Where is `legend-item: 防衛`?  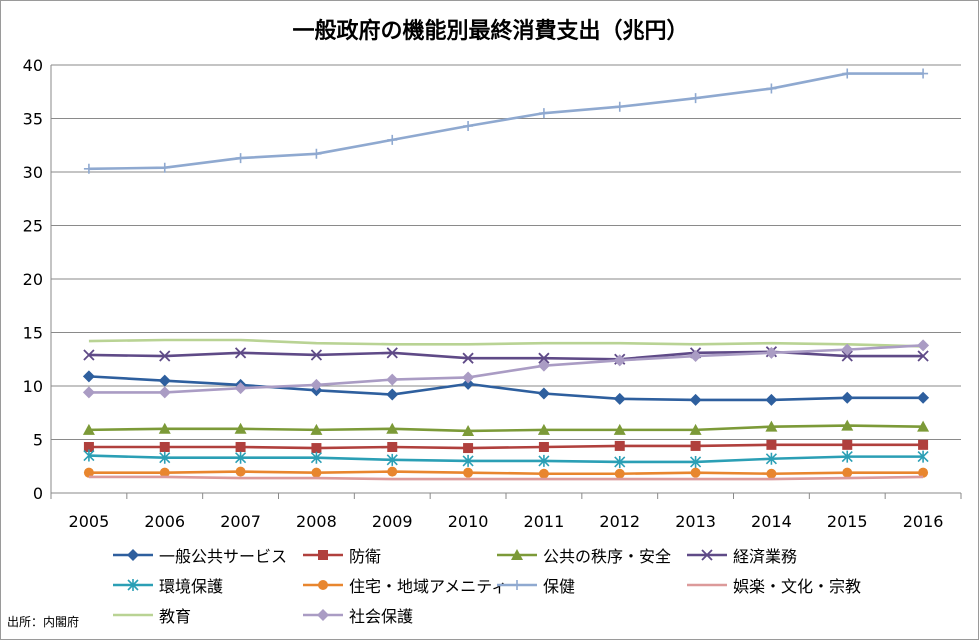 legend-item: 防衛 is located at coordinates (341, 555).